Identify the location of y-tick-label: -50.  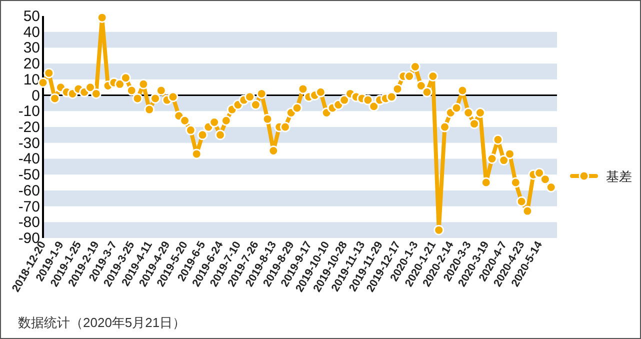
(29, 175).